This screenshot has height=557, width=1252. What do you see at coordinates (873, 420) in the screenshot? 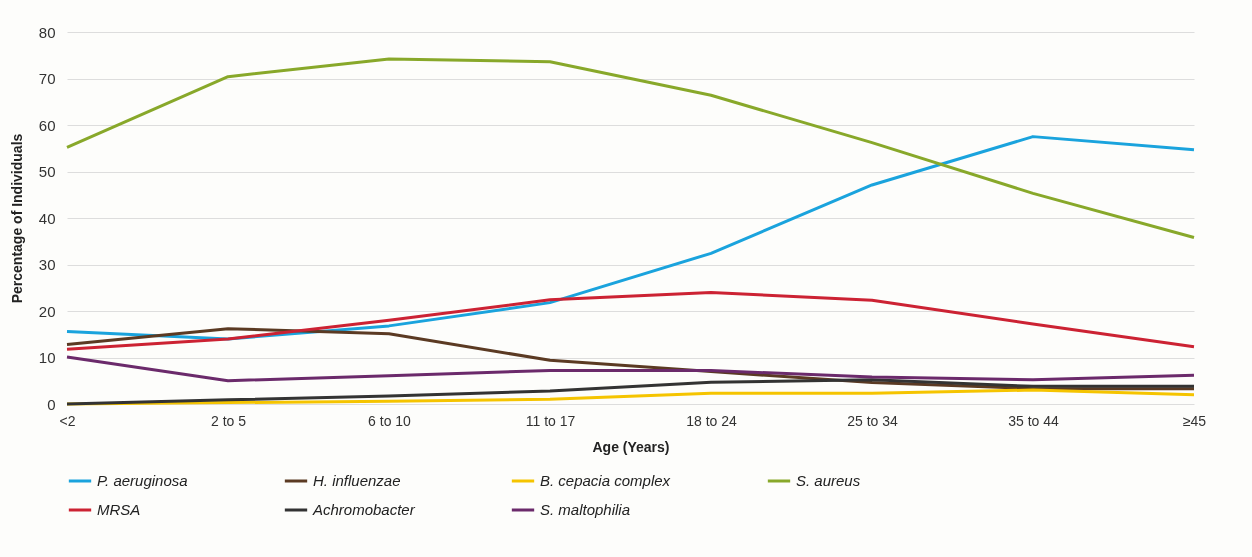
I see `x-tick-label: 25 to 34` at bounding box center [873, 420].